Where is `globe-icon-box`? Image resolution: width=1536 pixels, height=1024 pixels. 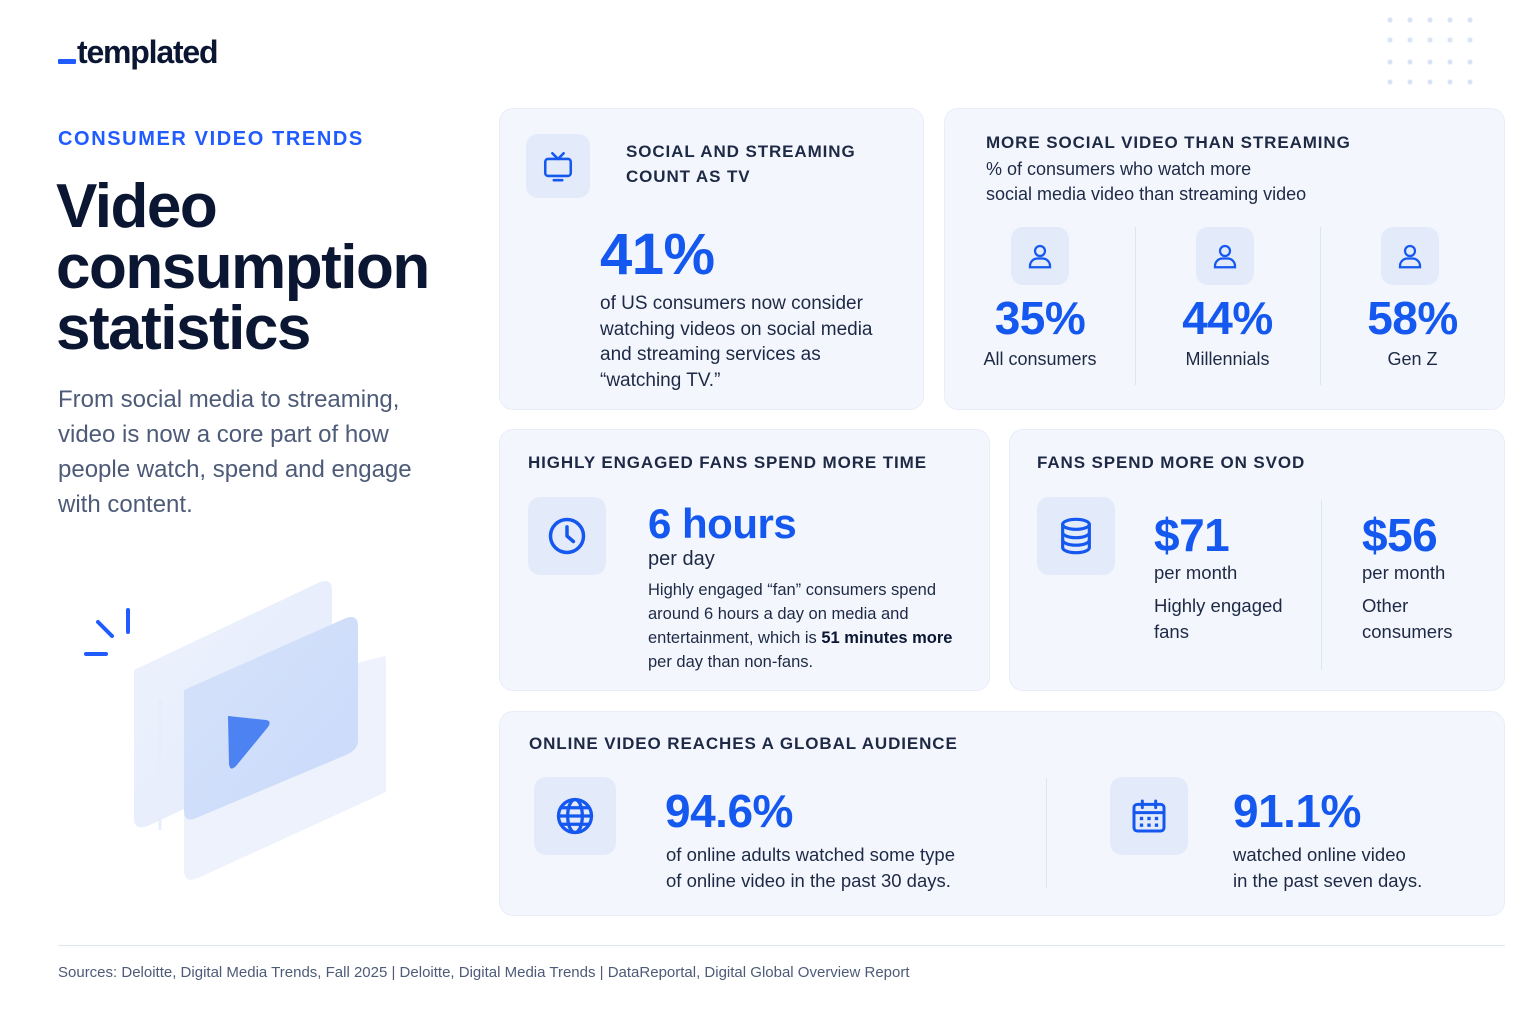
globe-icon-box is located at coordinates (575, 816).